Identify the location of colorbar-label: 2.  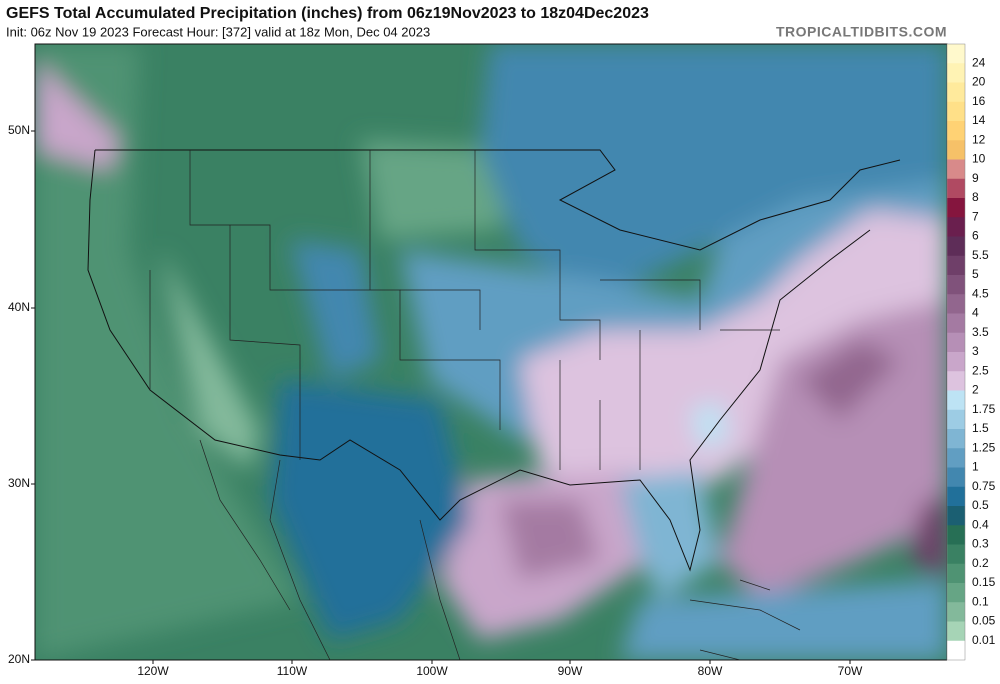
(975, 390).